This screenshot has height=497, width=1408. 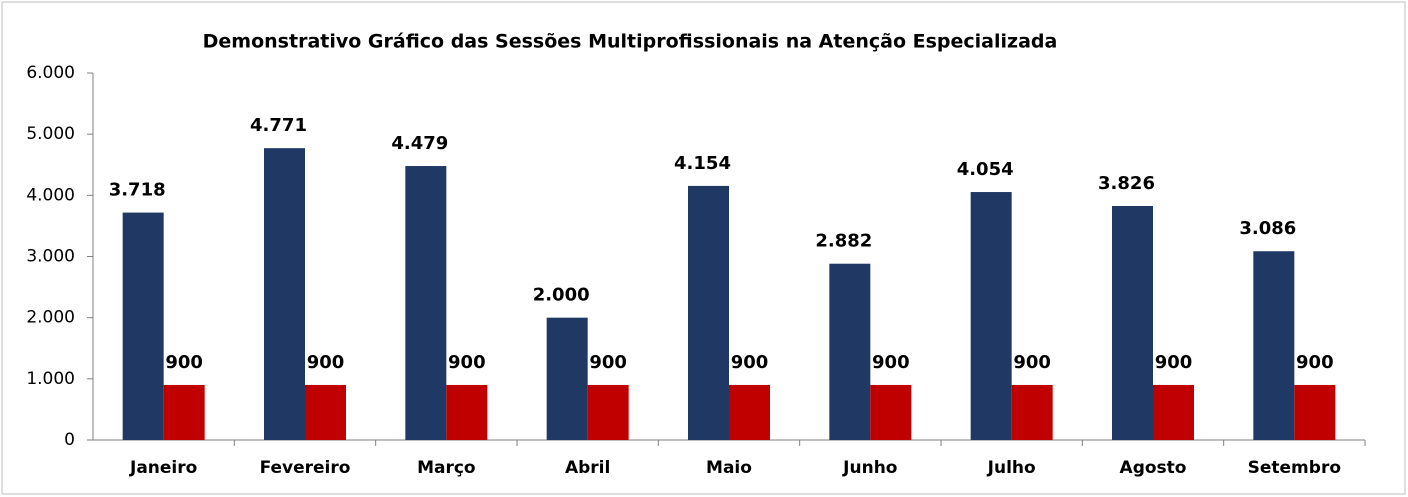 I want to click on x-tick-label: Junho, so click(x=869, y=468).